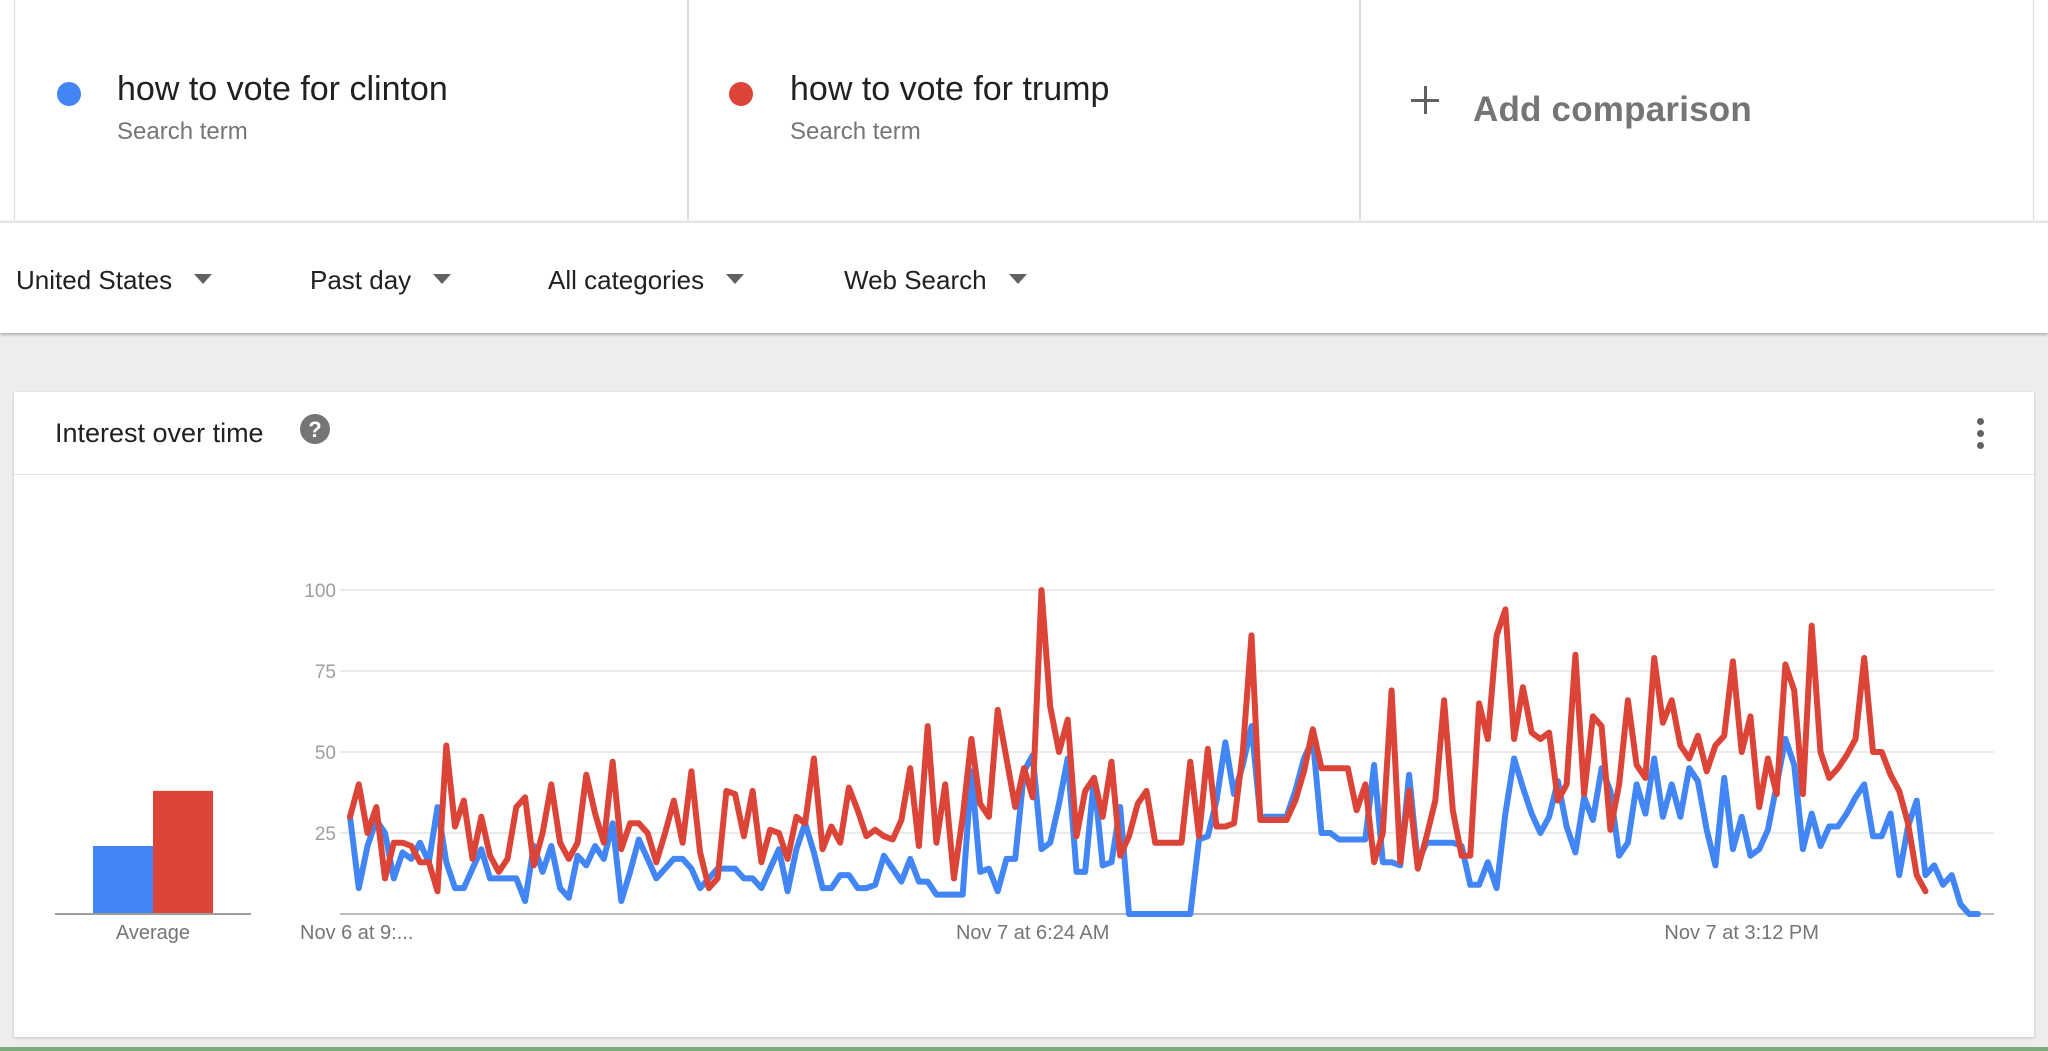 This screenshot has width=2048, height=1051. Describe the element at coordinates (282, 89) in the screenshot. I see `term-name: how to vote for clinton` at that location.